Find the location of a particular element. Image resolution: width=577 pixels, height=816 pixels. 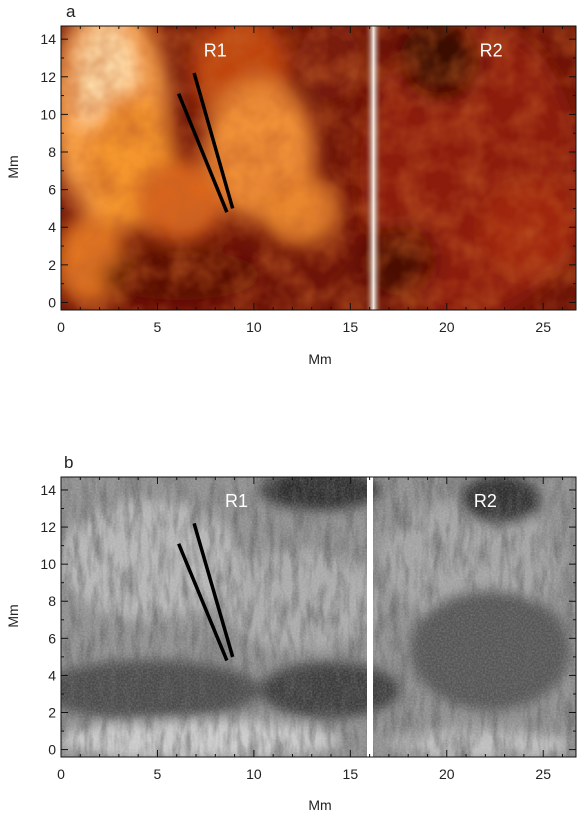

panel-b-xlabel: Mm is located at coordinates (319, 805).